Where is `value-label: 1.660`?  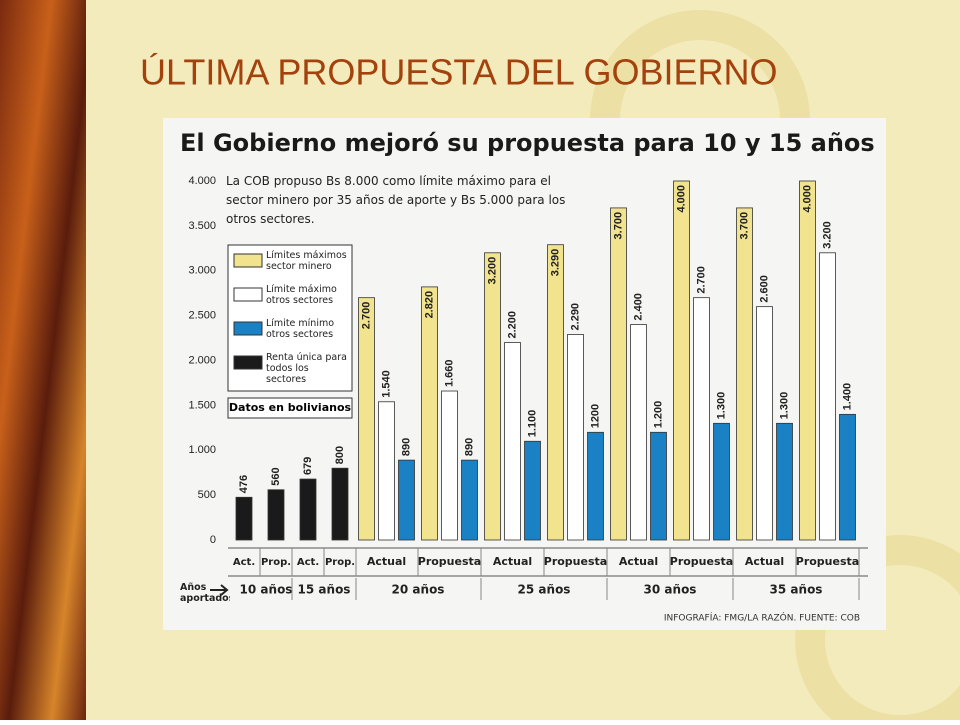 value-label: 1.660 is located at coordinates (449, 373).